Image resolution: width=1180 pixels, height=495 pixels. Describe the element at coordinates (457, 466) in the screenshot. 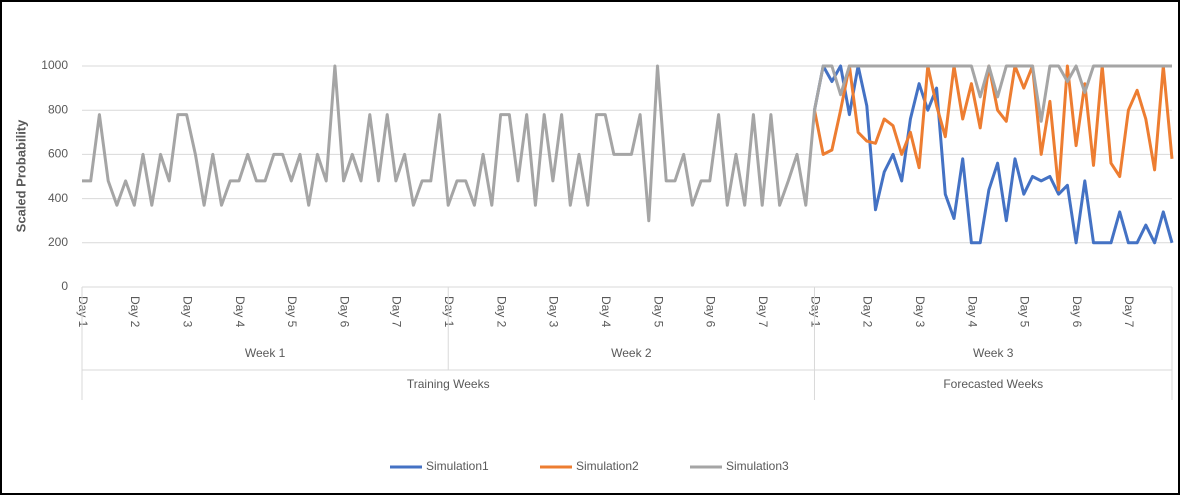

I see `legend-label: Simulation1` at that location.